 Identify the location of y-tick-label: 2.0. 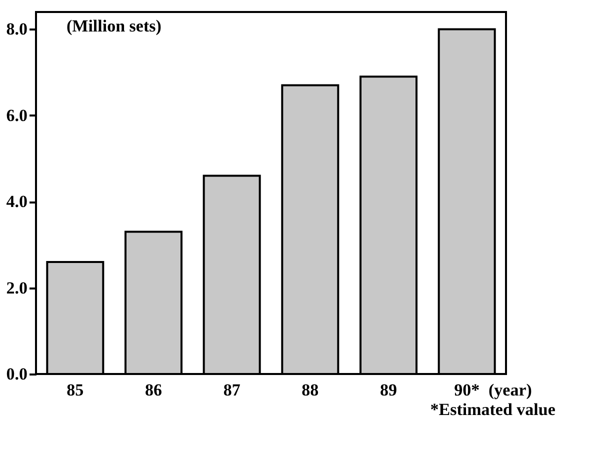
(17, 288).